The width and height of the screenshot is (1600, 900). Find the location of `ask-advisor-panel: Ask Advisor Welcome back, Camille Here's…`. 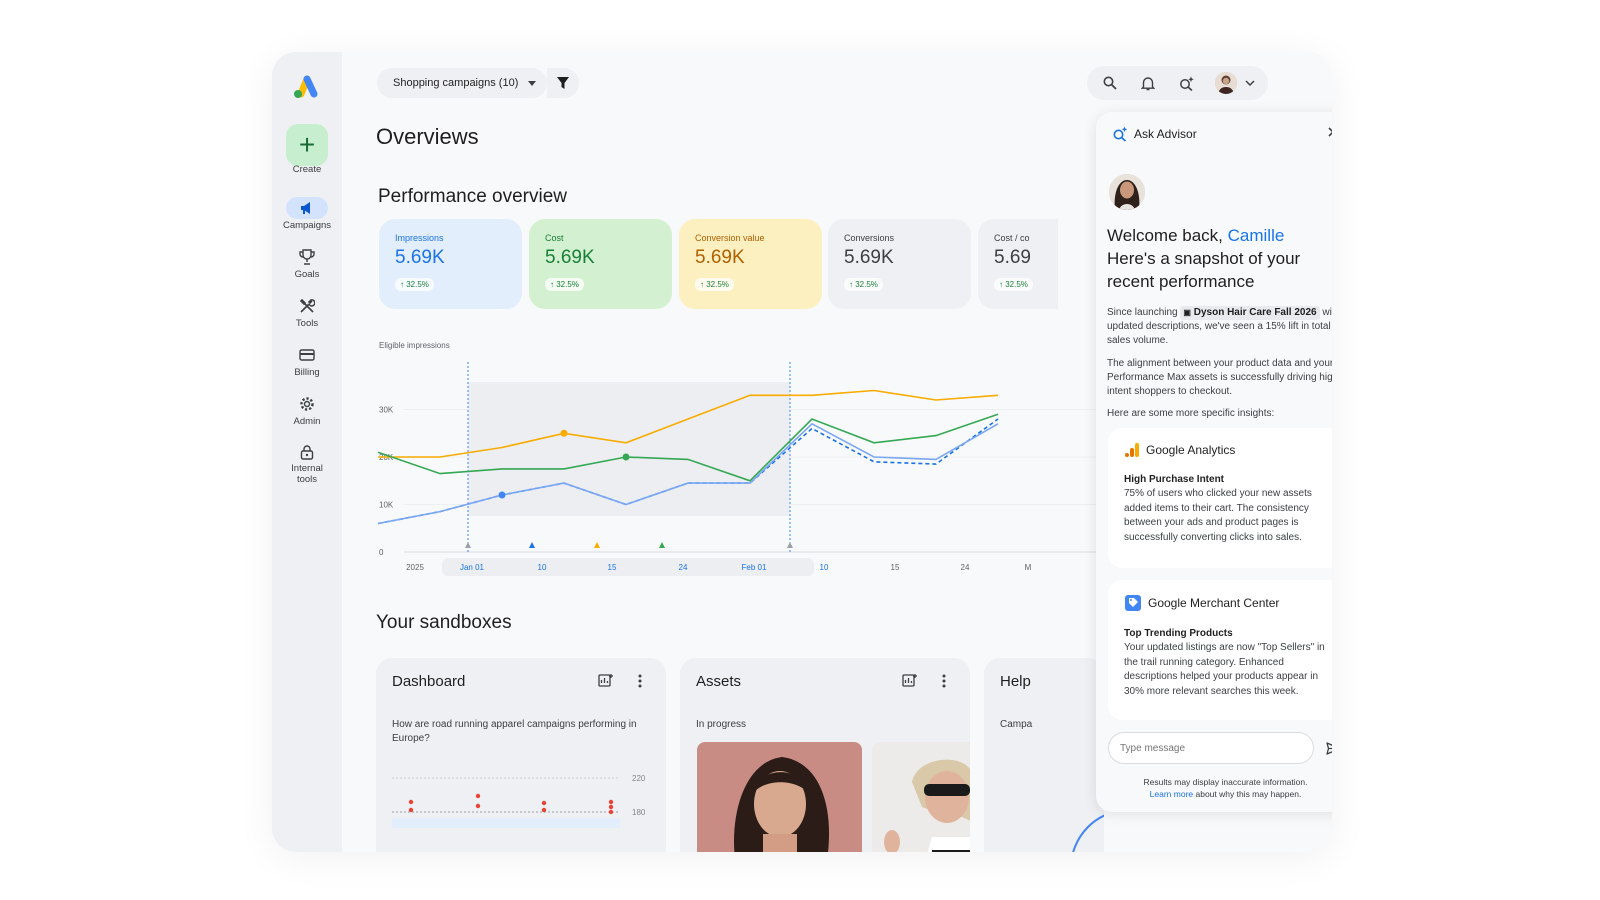

ask-advisor-panel: Ask Advisor Welcome back, Camille Here's… is located at coordinates (1214, 462).